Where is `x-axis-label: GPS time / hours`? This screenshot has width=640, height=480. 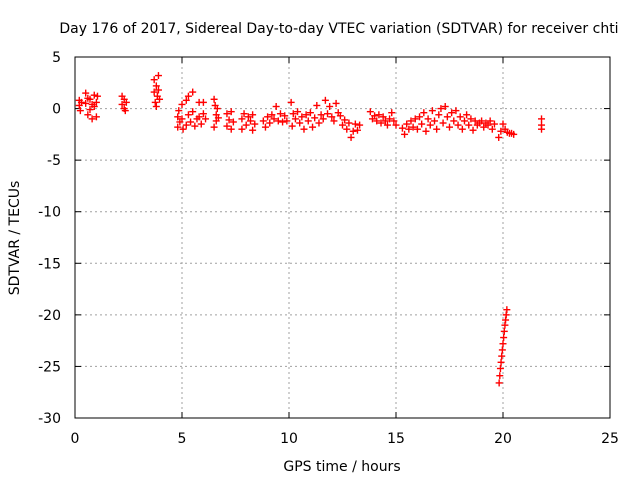
x-axis-label: GPS time / hours is located at coordinates (341, 467).